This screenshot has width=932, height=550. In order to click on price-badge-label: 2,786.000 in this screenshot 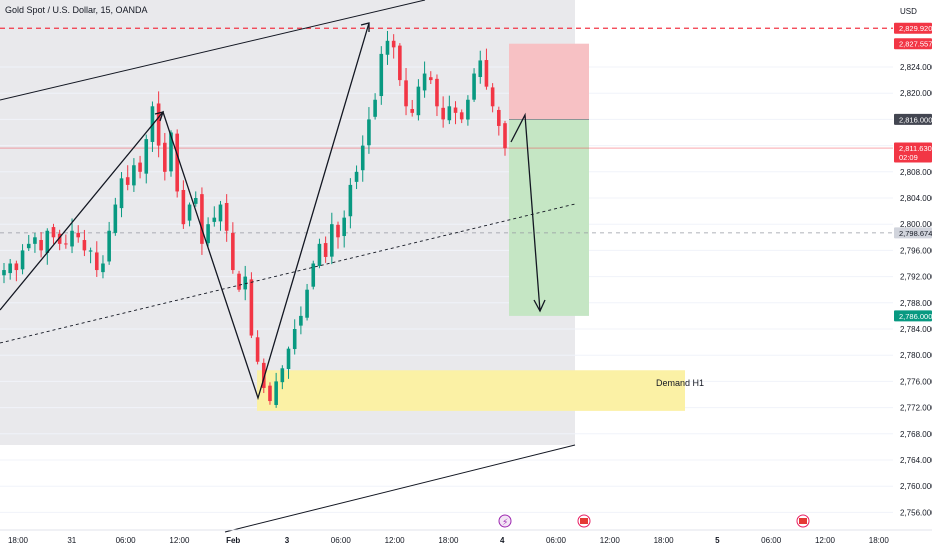, I will do `click(915, 316)`.